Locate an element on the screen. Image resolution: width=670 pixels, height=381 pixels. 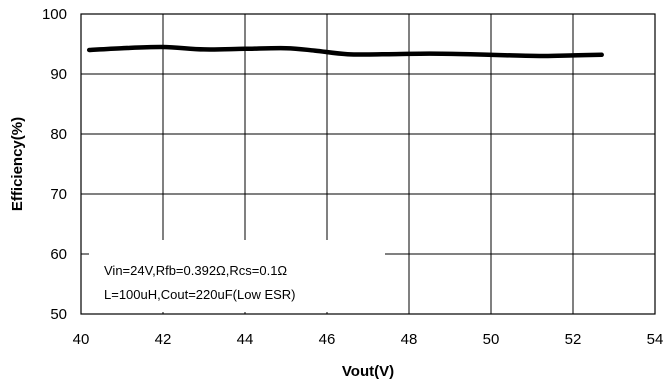
annotation-line-2: L=100uH,Cout=220uF(Low ESR) is located at coordinates (200, 294).